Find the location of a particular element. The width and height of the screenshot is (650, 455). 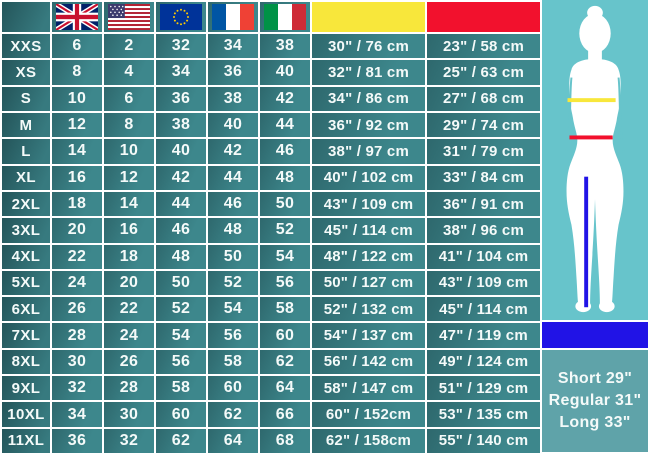

france-size-cell: 36 is located at coordinates (233, 72).